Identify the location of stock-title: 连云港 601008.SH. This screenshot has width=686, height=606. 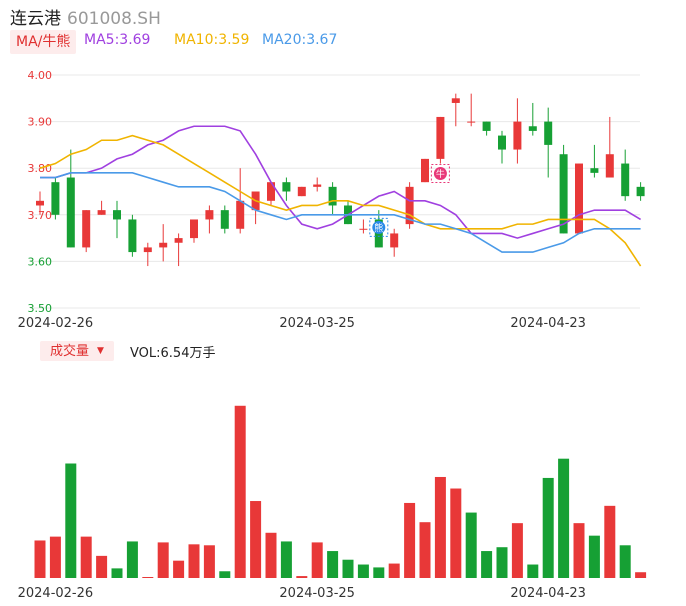
(85, 16).